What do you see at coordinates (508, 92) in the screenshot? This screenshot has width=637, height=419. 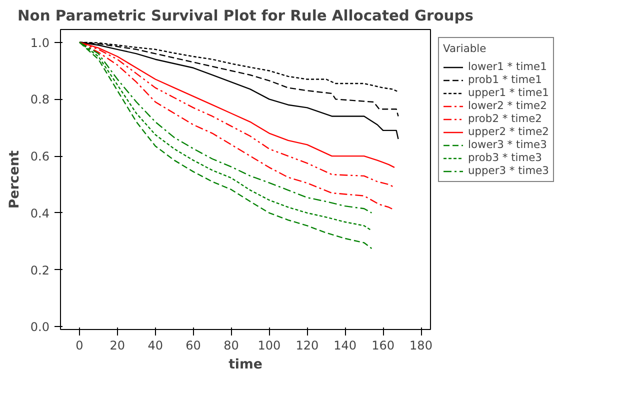 I see `legend-label: upper1 * time1` at bounding box center [508, 92].